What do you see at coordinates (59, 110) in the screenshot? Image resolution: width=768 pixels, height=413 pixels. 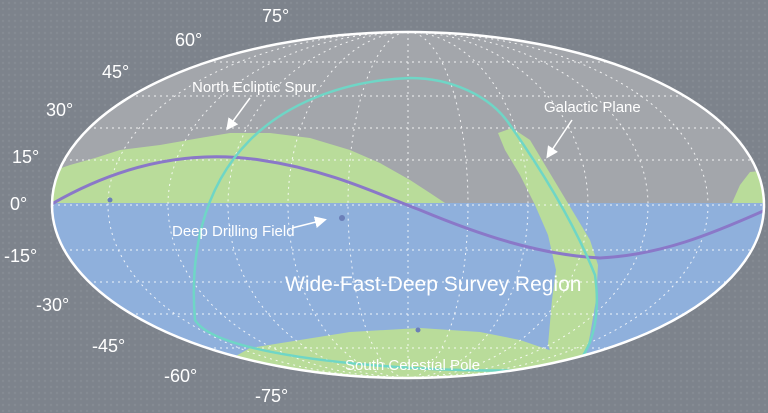 I see `lat-label-30: 30°` at bounding box center [59, 110].